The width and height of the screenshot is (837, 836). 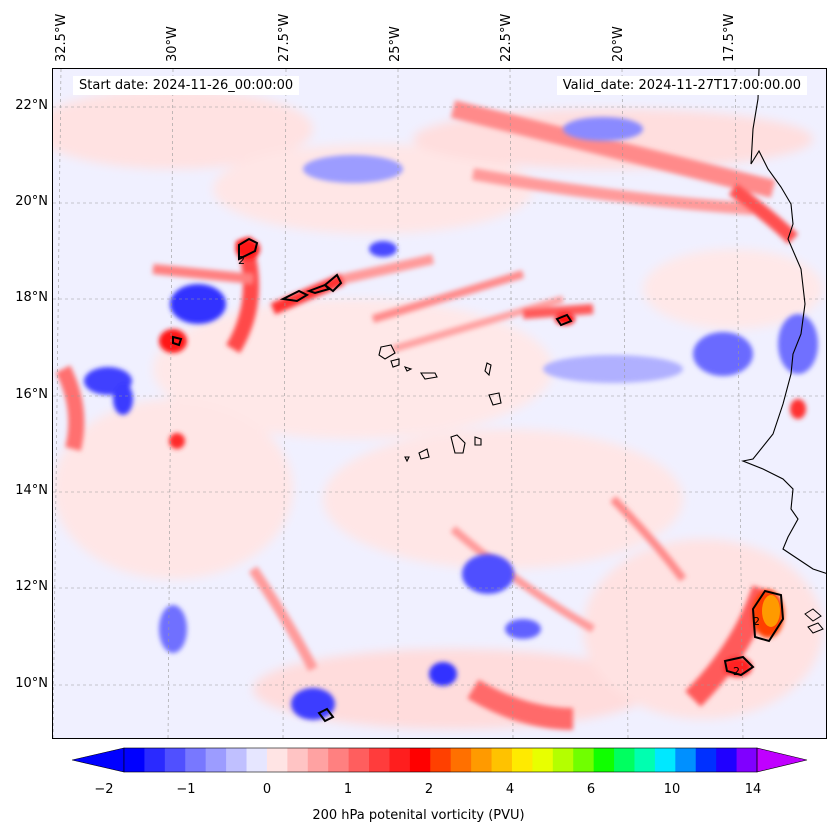 I want to click on colorbar-title: 200 hPa potenital vorticity (PVU), so click(x=418, y=815).